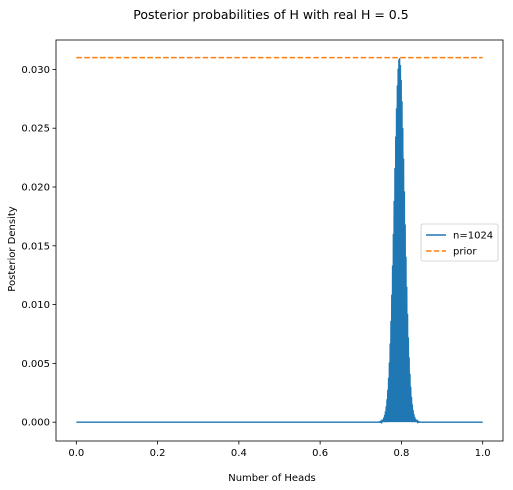 The width and height of the screenshot is (513, 490). Describe the element at coordinates (320, 453) in the screenshot. I see `x-tick-label: 0.6` at that location.